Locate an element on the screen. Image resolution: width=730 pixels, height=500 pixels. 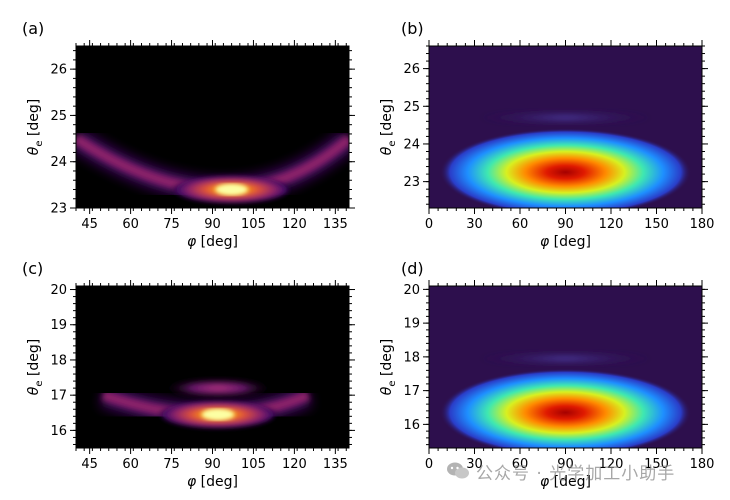
panel-label: (a) is located at coordinates (33, 28).